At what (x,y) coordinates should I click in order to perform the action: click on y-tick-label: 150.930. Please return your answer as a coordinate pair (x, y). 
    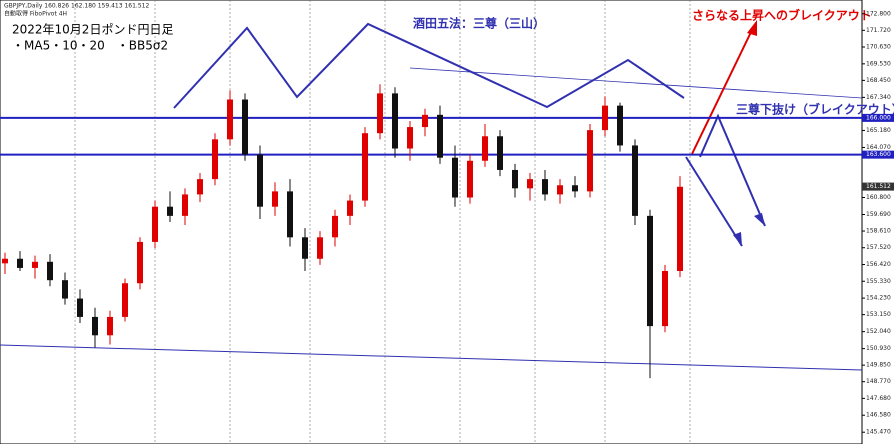
    Looking at the image, I should click on (878, 348).